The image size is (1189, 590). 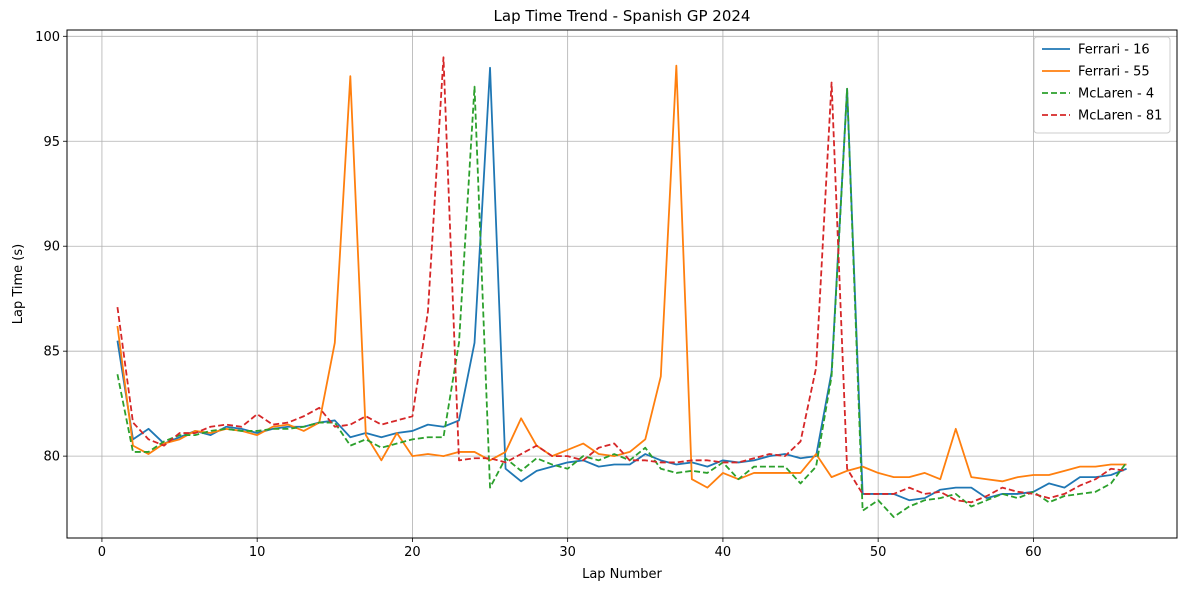 I want to click on y-tick-label: 80, so click(x=51, y=457).